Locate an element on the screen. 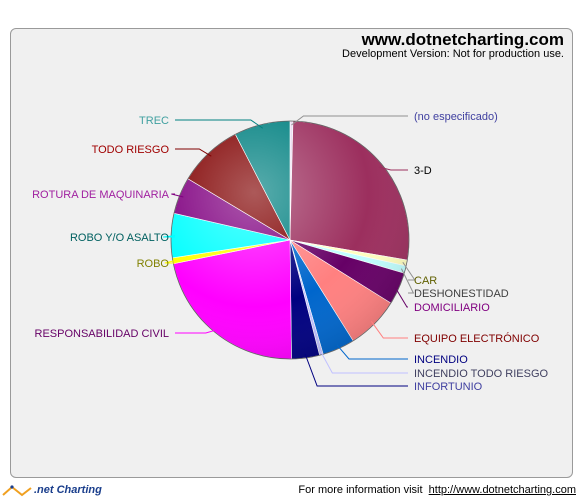  slice-label-robo-y-o-asalto: ROBO Y/O ASALTO is located at coordinates (119, 238).